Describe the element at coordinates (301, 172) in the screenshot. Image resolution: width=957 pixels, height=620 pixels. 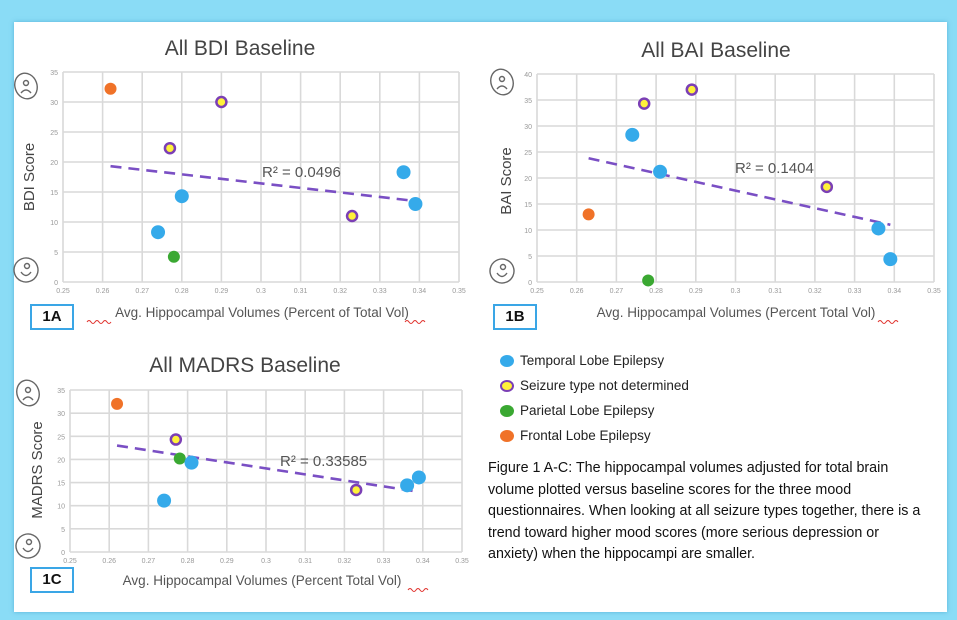
I see `r-squared-label: R² = 0.0496` at that location.